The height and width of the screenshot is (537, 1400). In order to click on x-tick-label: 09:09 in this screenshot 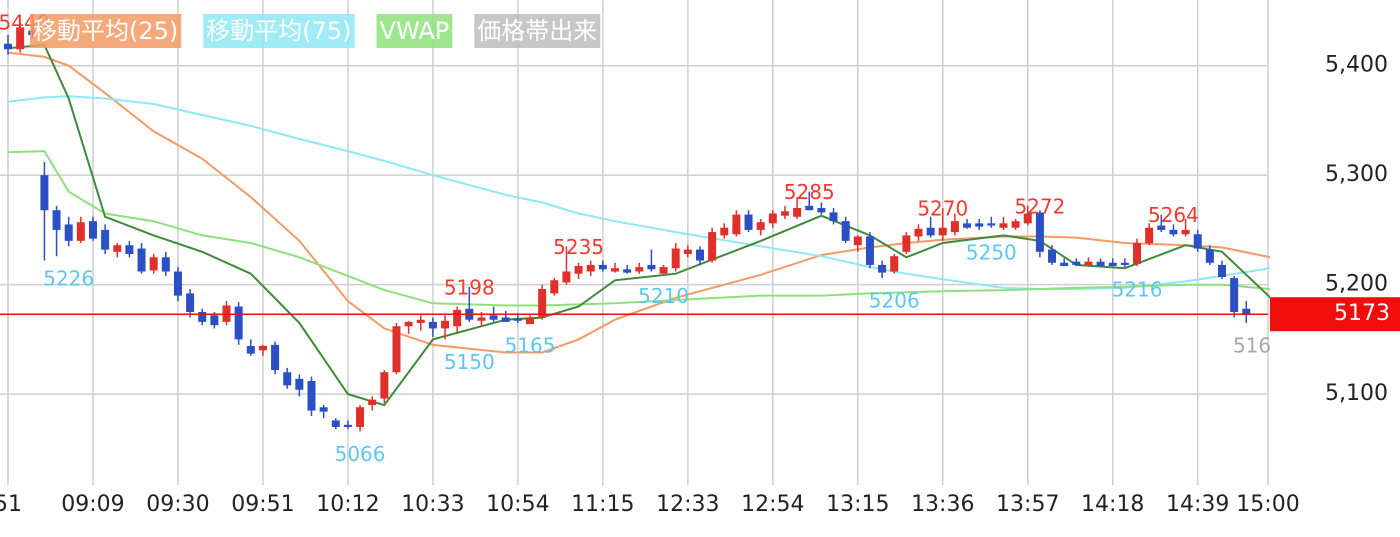, I will do `click(92, 504)`.